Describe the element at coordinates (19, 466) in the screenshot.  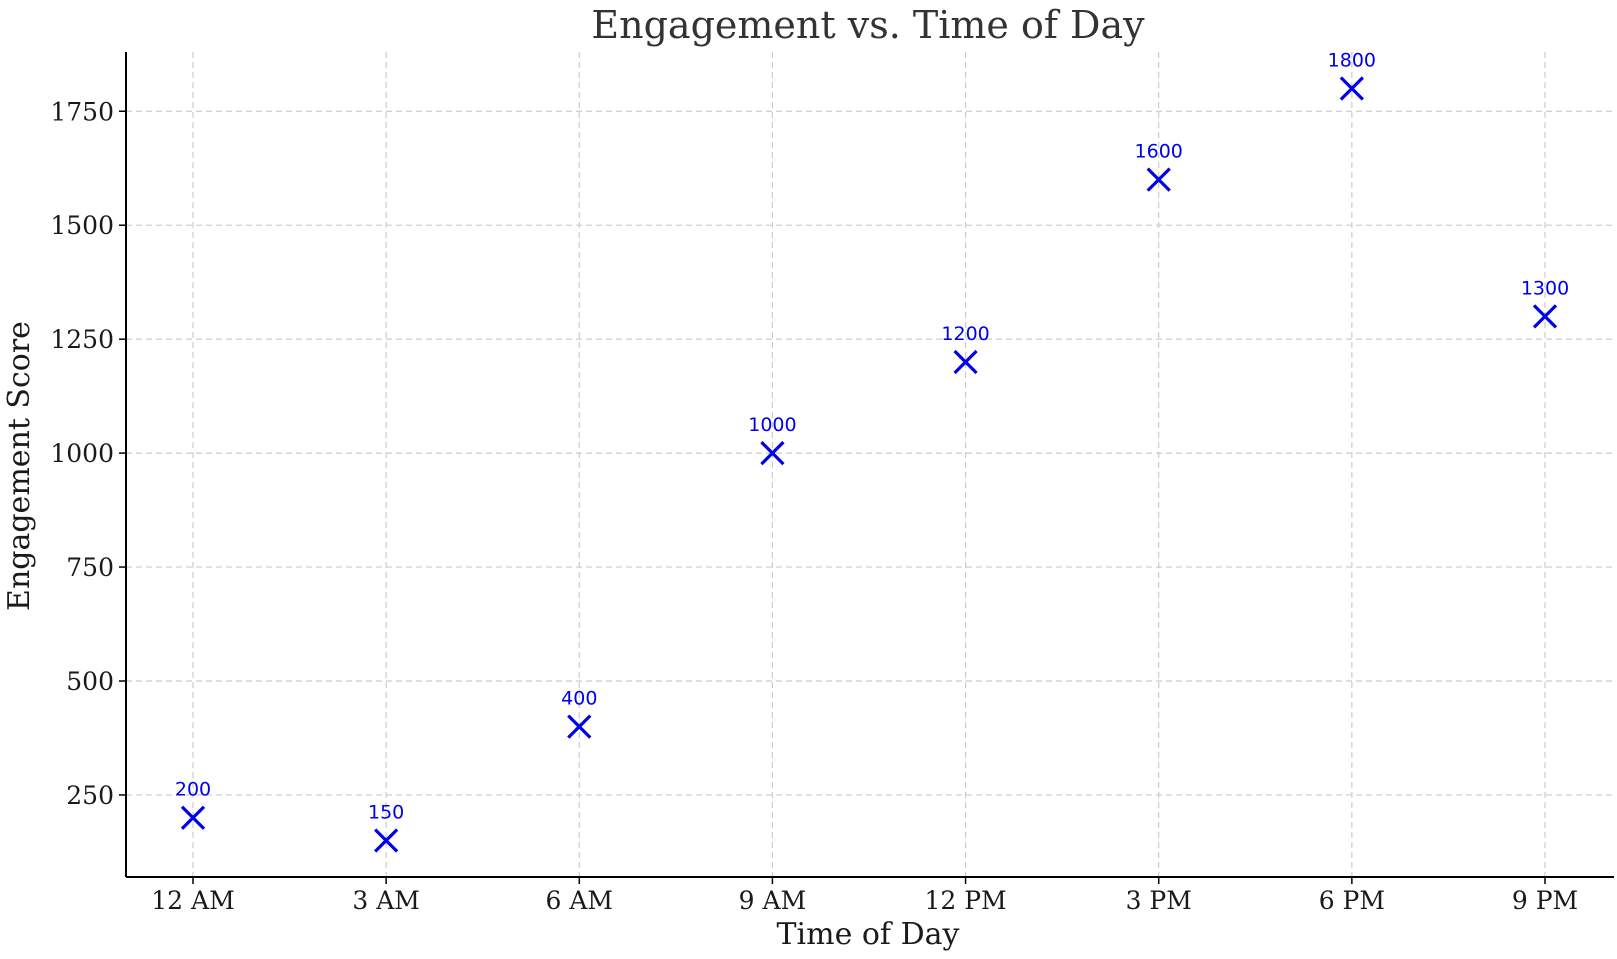
I see `y-axis-label: Engagement Score` at that location.